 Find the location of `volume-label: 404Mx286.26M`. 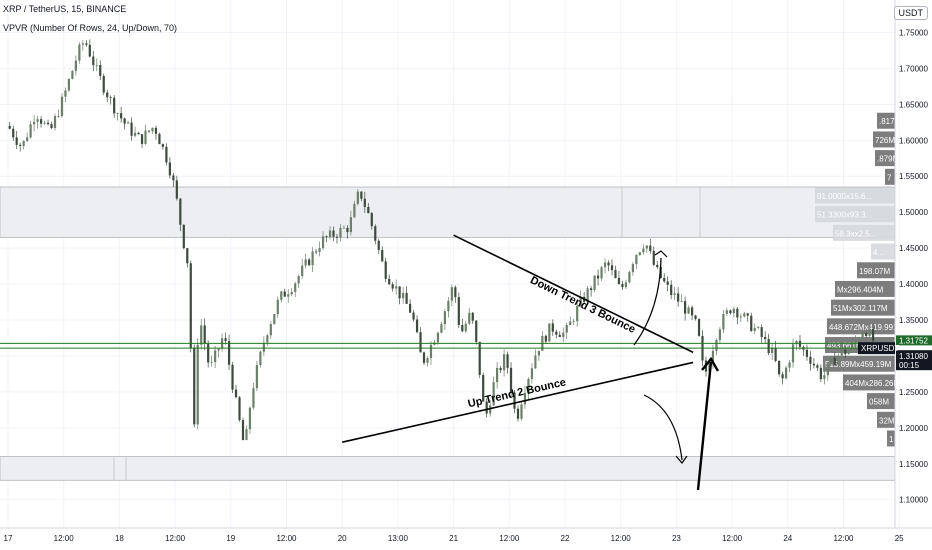

volume-label: 404Mx286.26M is located at coordinates (872, 383).